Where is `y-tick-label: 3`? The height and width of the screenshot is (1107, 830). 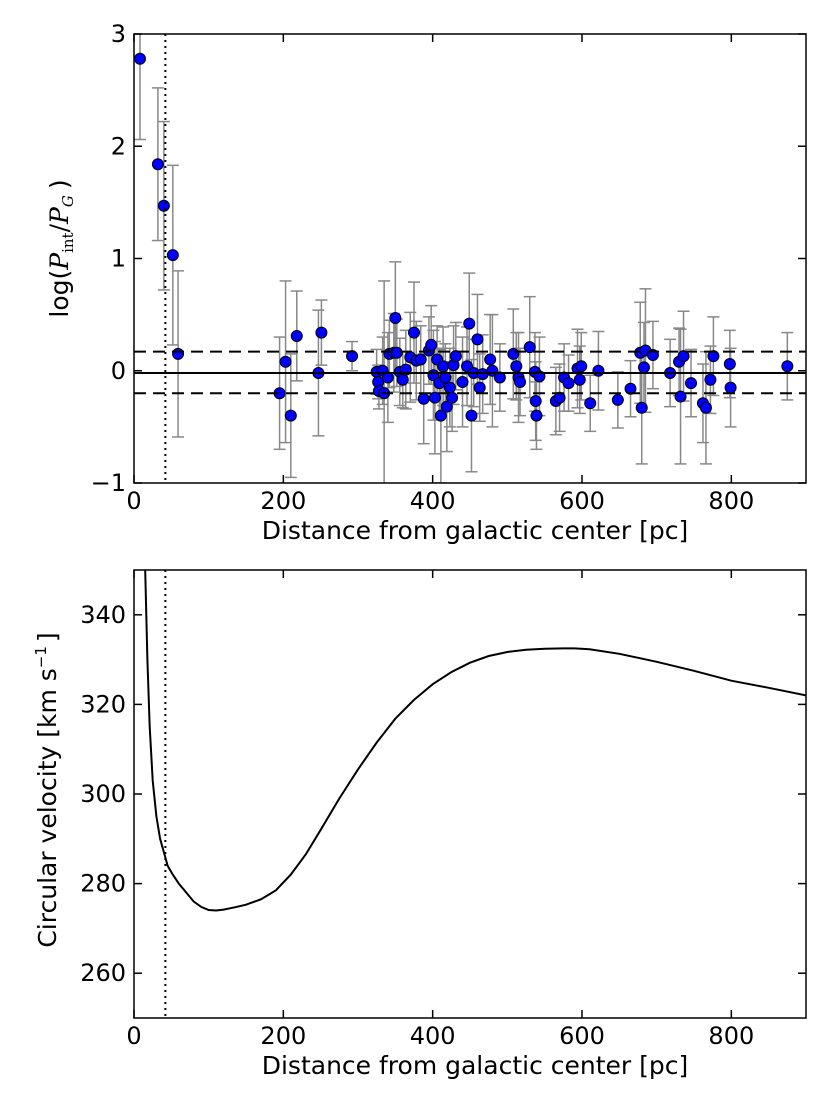 y-tick-label: 3 is located at coordinates (118, 34).